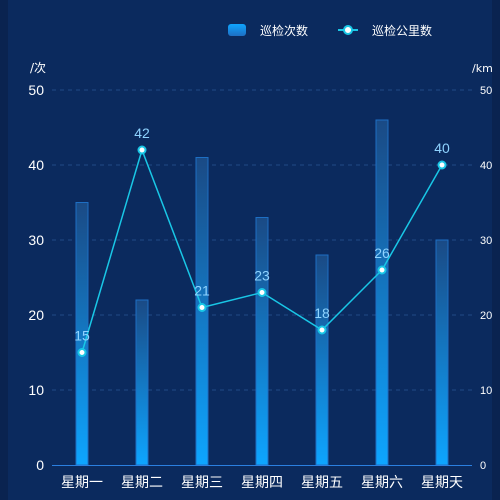 The image size is (500, 500). Describe the element at coordinates (202, 483) in the screenshot. I see `x-tick-label-2: 星期三` at that location.